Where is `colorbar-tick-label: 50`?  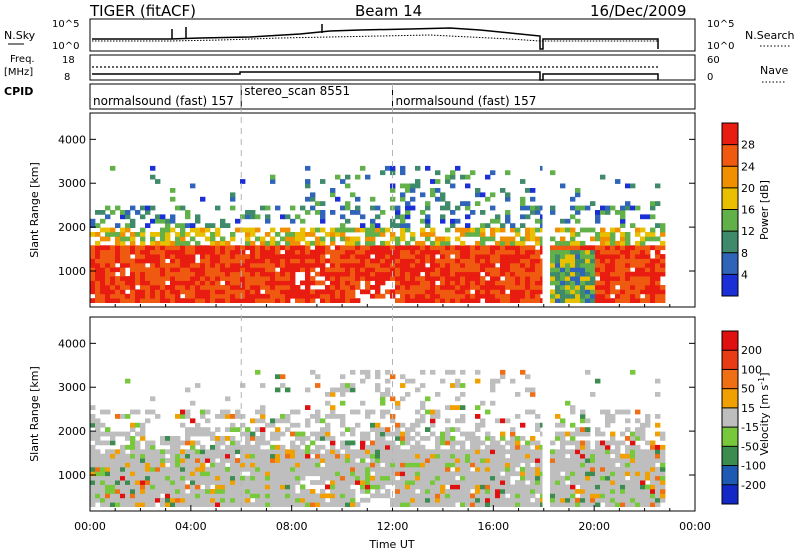 colorbar-tick-label: 50 is located at coordinates (748, 389).